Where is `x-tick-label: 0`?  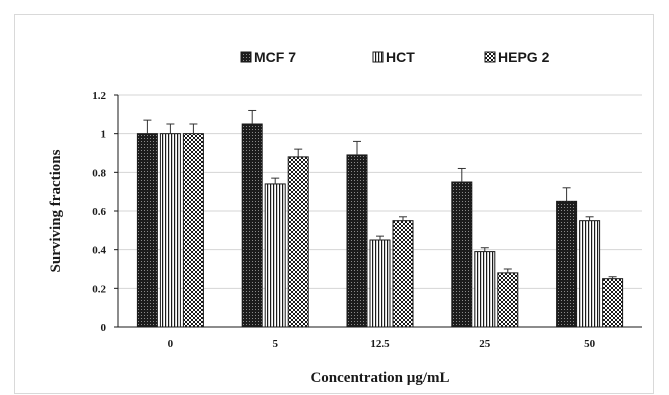
x-tick-label: 0 is located at coordinates (171, 344).